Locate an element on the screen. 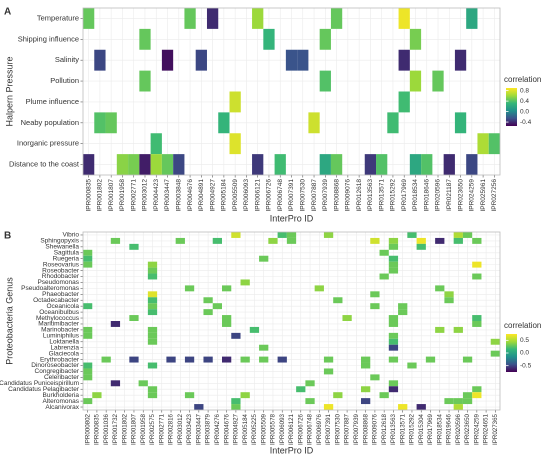 This screenshot has width=550, height=457. y-tick-label: Candidatus Puniceispirillum is located at coordinates (39, 383).